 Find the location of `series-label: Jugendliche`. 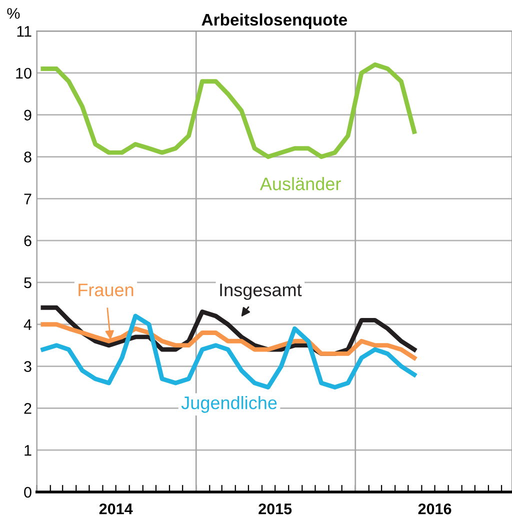

series-label: Jugendliche is located at coordinates (229, 404).